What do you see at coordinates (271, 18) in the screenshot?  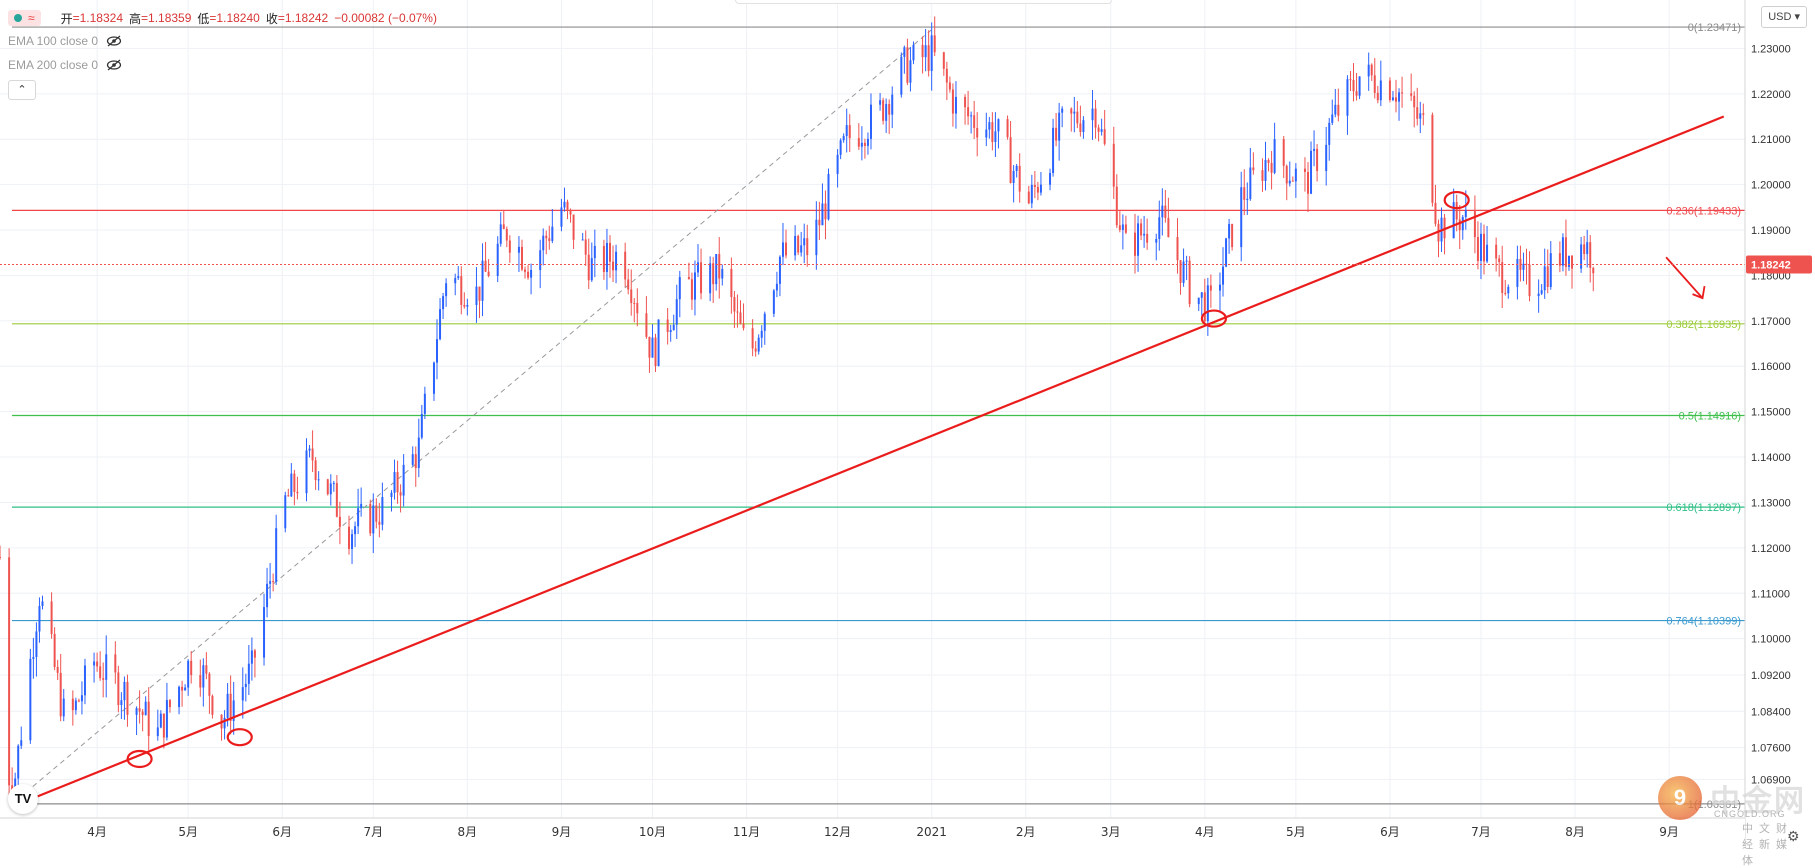 I see `close-label: 收` at bounding box center [271, 18].